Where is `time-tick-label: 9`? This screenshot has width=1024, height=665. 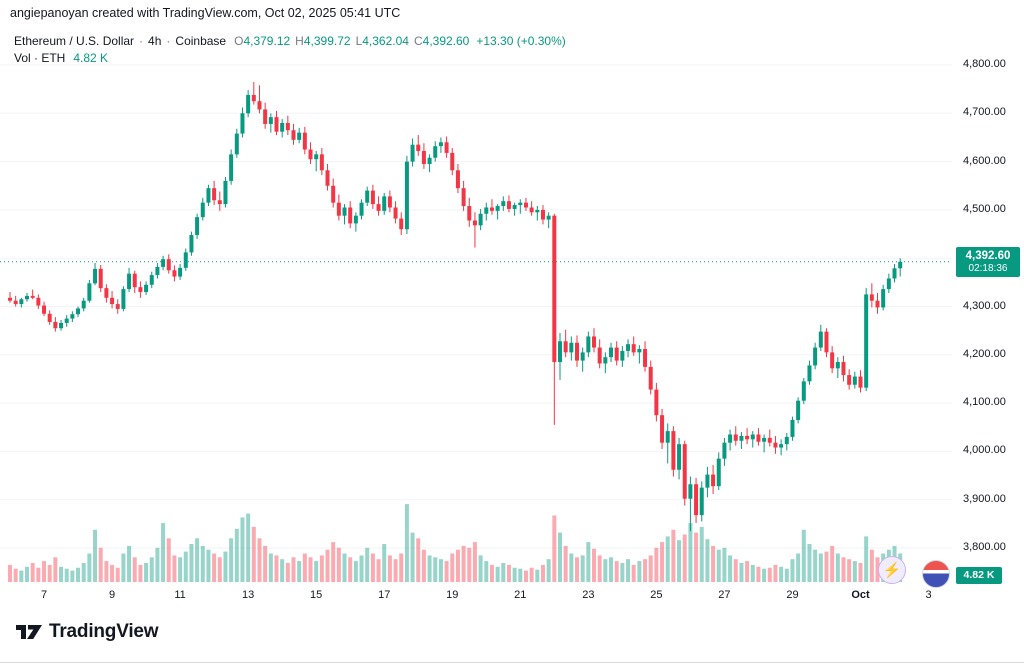 time-tick-label: 9 is located at coordinates (112, 595).